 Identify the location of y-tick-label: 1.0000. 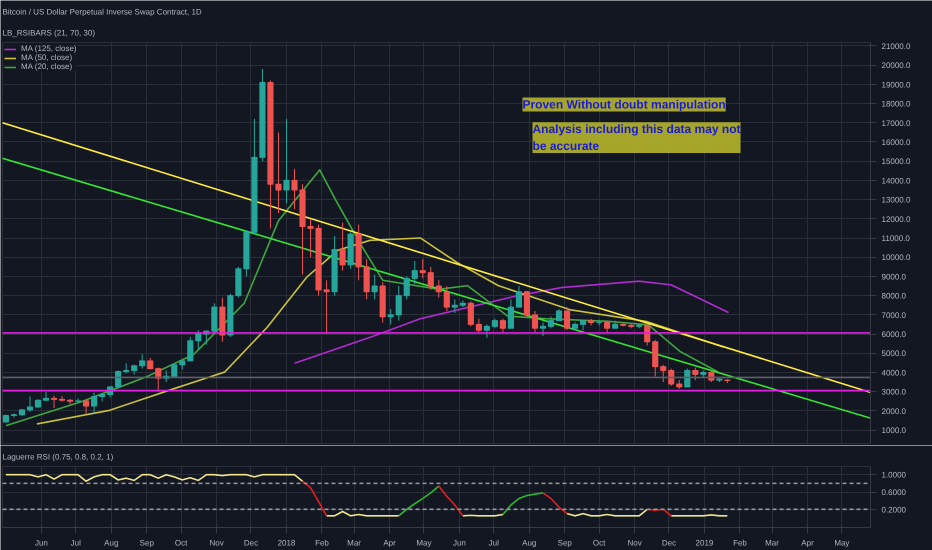
(894, 475).